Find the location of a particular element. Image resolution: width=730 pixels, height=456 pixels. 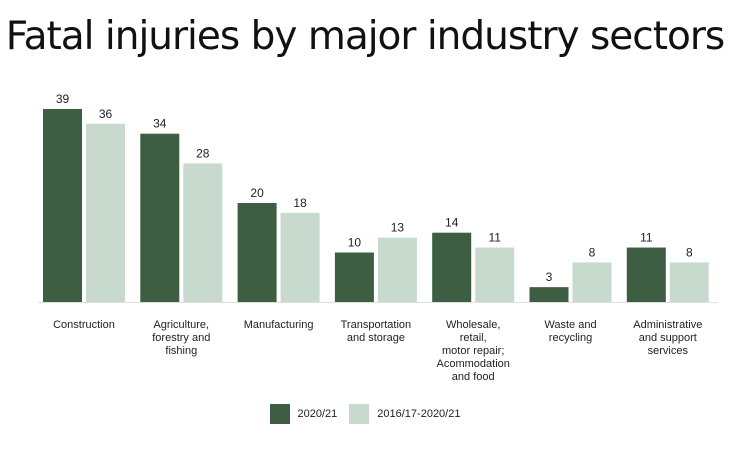

category-label: Agriculture, forestry and fishing is located at coordinates (181, 338).